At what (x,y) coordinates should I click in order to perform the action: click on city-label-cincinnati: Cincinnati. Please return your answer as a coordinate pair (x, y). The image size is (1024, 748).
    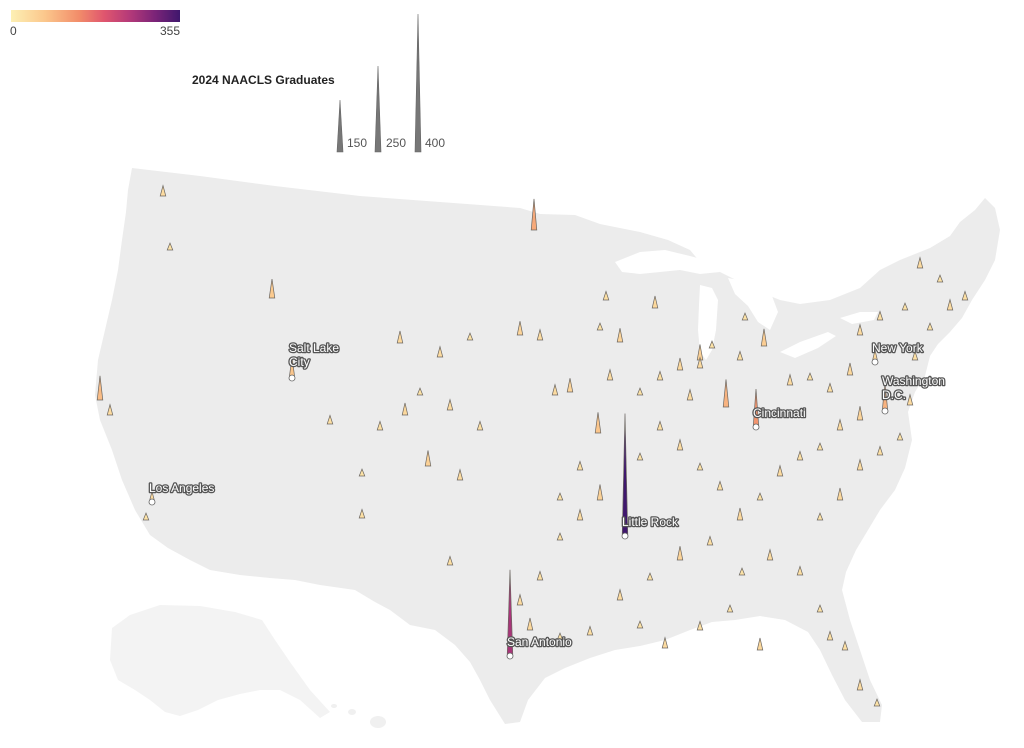
    Looking at the image, I should click on (779, 418).